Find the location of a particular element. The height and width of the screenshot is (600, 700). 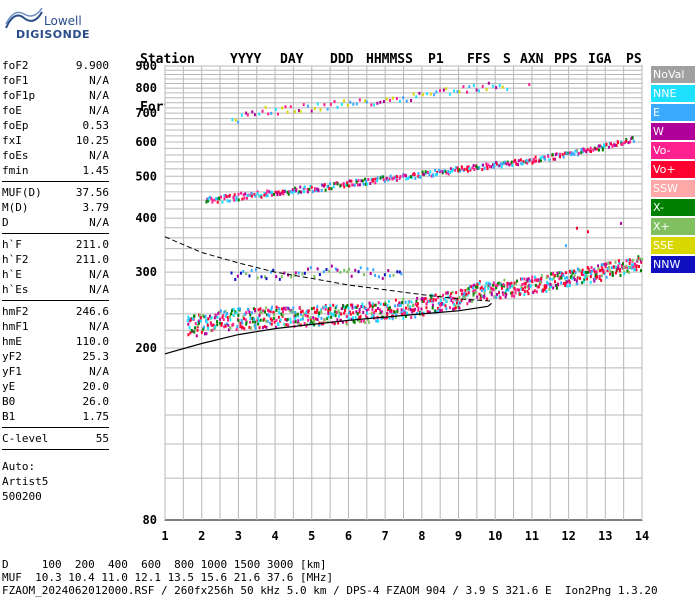

param-row: fxI 10.25 is located at coordinates (55, 140).